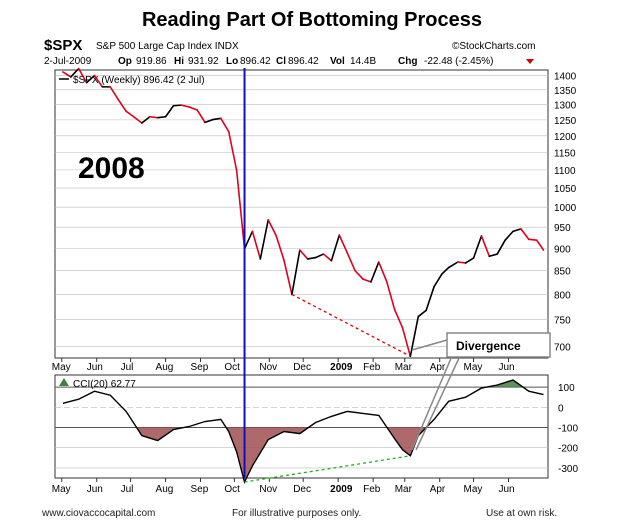 This screenshot has height=526, width=625. I want to click on price-x-label: May, so click(473, 367).